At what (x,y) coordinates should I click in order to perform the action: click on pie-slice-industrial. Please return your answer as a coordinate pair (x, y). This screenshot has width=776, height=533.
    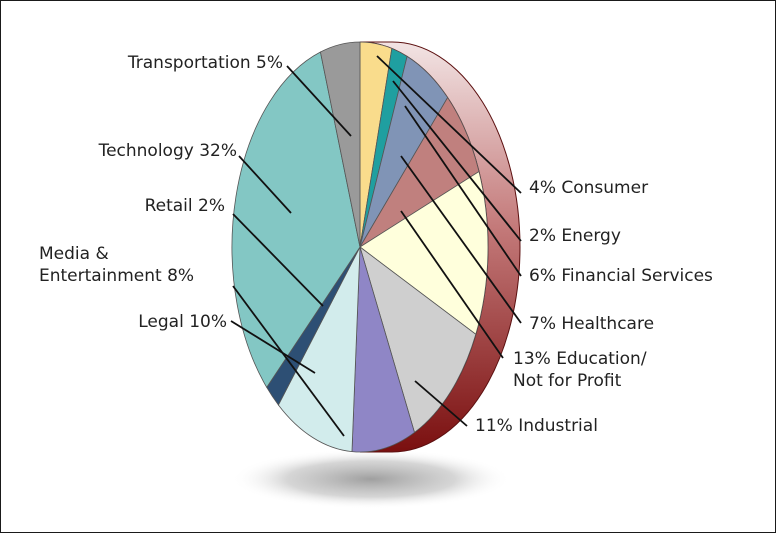
    Looking at the image, I should click on (418, 339).